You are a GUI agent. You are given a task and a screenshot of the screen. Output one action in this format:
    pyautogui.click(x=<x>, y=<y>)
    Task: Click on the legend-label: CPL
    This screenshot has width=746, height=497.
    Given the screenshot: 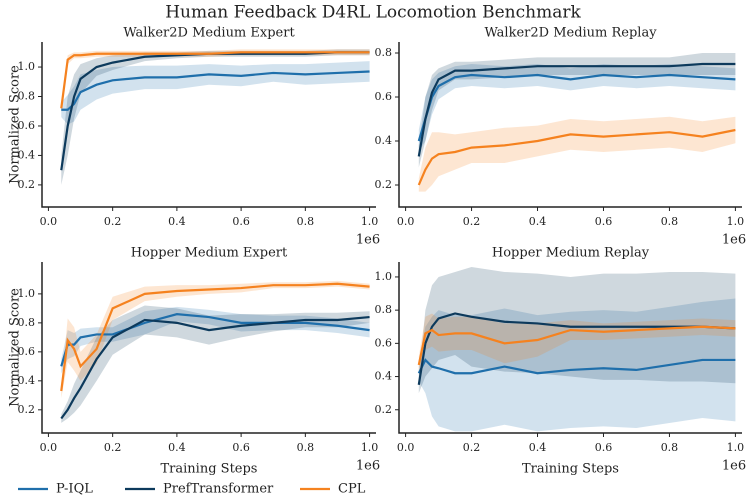 What is the action you would take?
    pyautogui.click(x=352, y=489)
    